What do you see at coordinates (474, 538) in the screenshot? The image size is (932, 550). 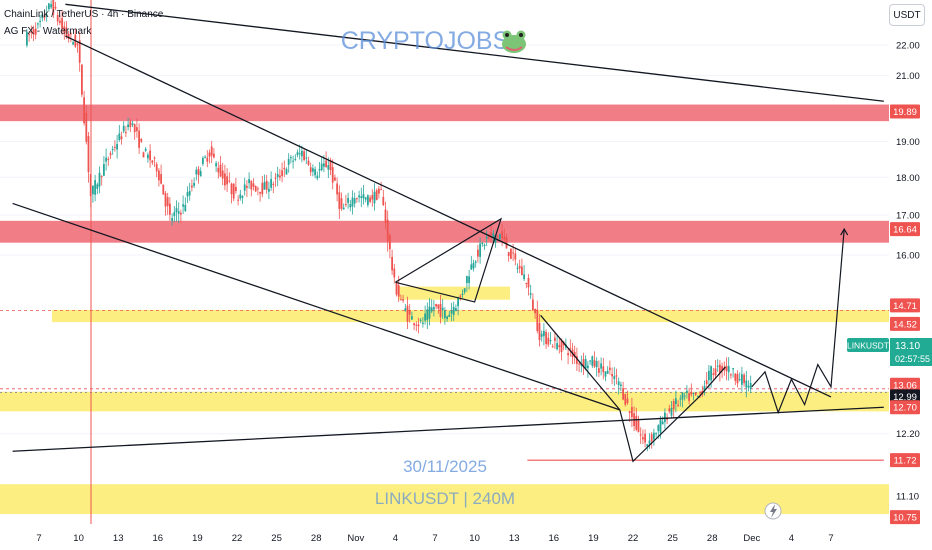 I see `time-tick: 10` at bounding box center [474, 538].